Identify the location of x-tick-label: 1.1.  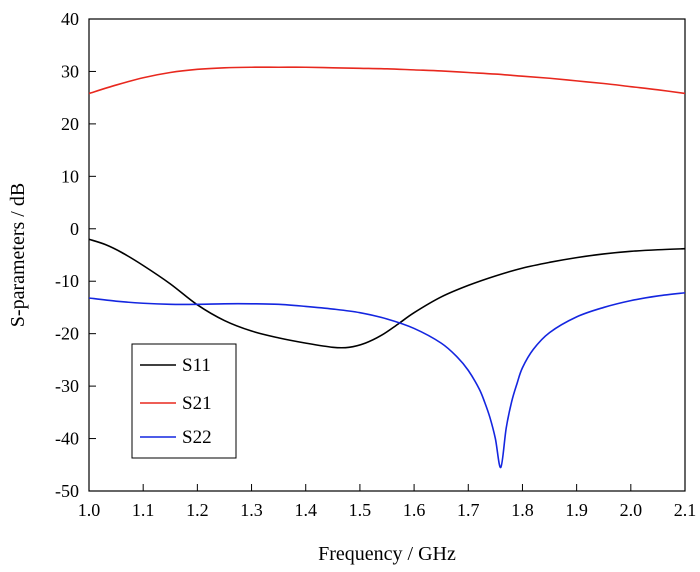
(143, 510).